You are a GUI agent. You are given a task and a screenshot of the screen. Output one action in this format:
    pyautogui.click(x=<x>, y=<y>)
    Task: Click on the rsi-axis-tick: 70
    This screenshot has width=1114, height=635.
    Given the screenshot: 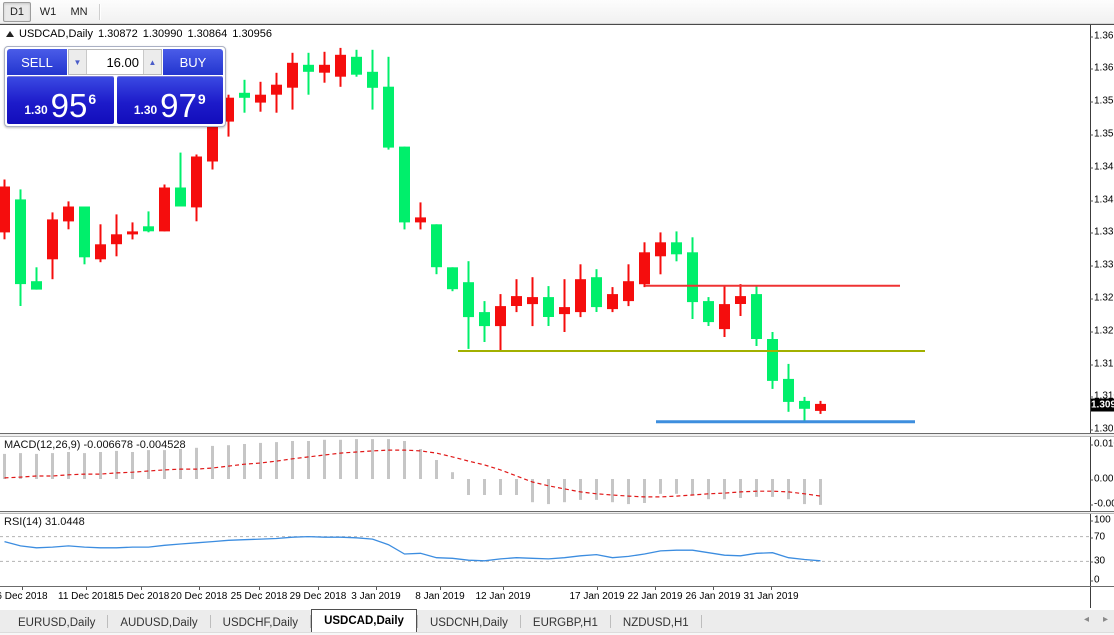 What is the action you would take?
    pyautogui.click(x=1097, y=537)
    